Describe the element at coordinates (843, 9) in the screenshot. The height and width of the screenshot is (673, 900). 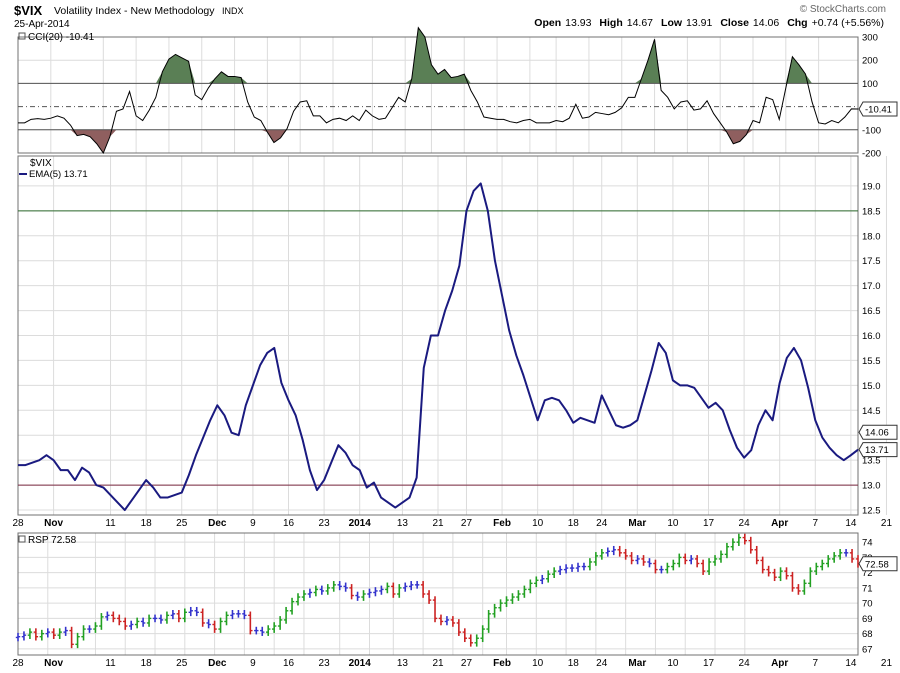
I see `stockcharts-brand: © StockCharts.com` at that location.